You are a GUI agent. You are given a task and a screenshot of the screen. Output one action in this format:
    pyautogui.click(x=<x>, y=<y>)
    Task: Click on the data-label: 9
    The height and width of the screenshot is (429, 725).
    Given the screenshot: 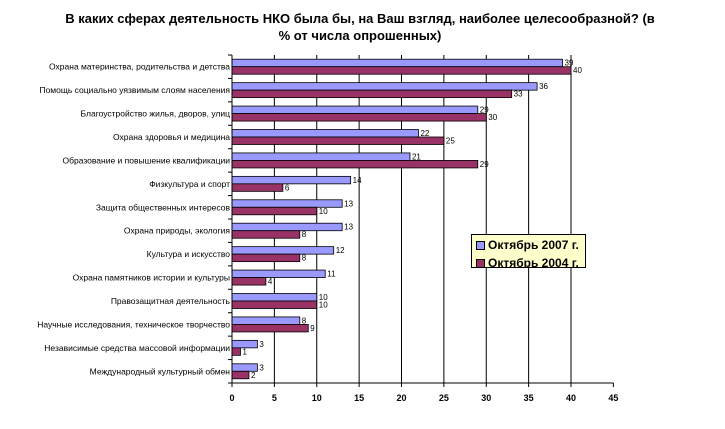 What is the action you would take?
    pyautogui.click(x=312, y=328)
    